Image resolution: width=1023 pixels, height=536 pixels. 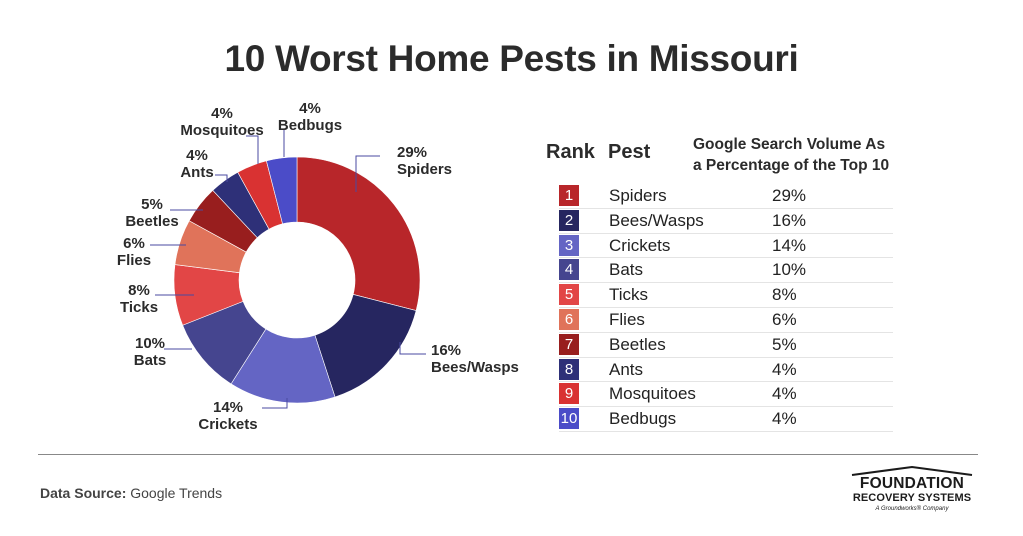 What do you see at coordinates (150, 360) in the screenshot?
I see `slice-name-bats: Bats` at bounding box center [150, 360].